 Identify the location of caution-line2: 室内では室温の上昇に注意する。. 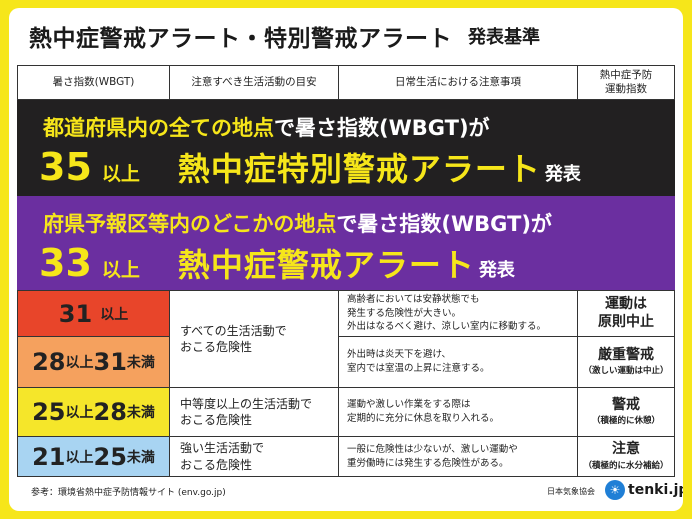
(418, 368).